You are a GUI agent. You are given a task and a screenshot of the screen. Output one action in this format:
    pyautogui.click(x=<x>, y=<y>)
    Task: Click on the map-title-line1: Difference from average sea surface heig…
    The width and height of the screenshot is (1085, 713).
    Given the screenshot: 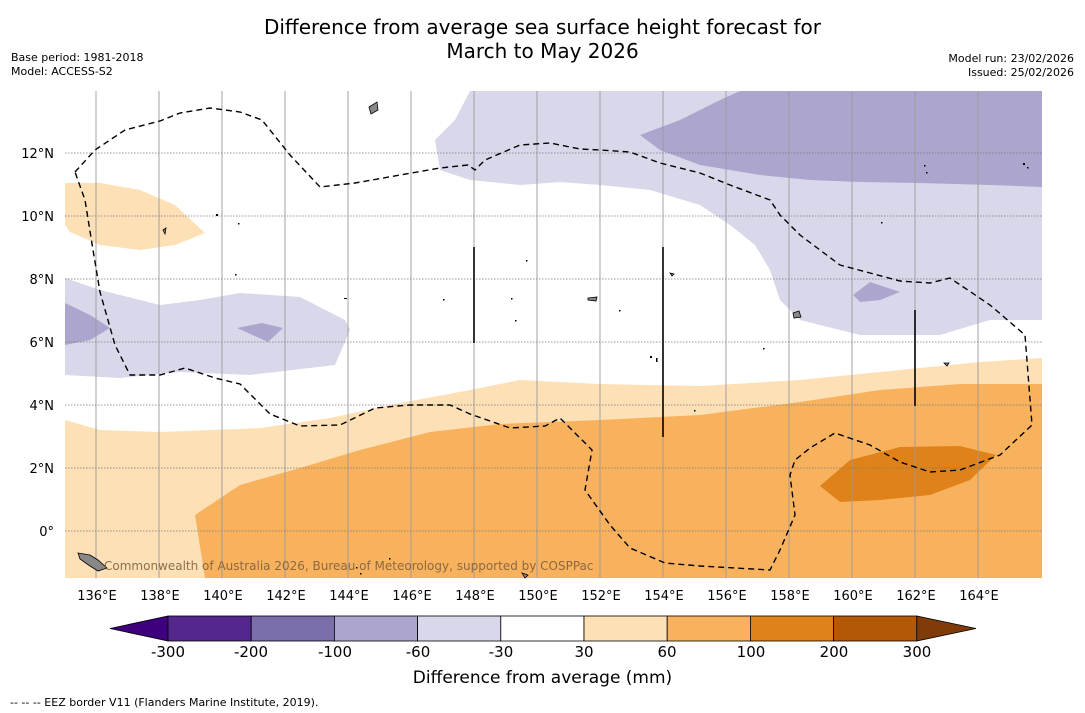 What is the action you would take?
    pyautogui.click(x=542, y=27)
    